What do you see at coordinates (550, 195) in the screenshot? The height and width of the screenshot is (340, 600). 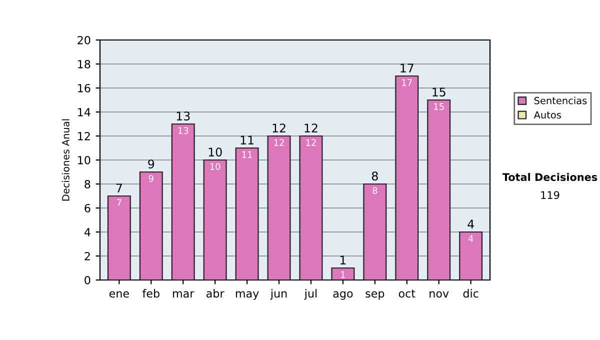 I see `text: 119` at bounding box center [550, 195].